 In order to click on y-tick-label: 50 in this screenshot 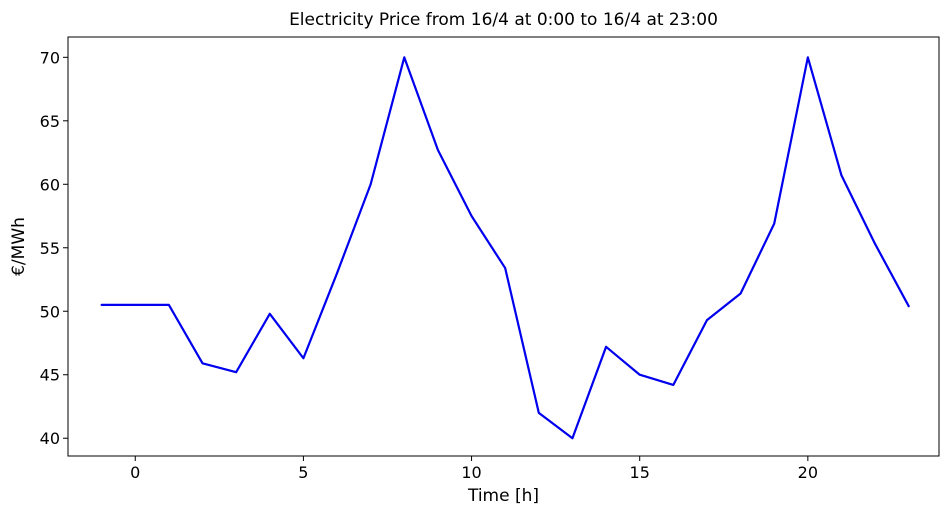, I will do `click(50, 311)`.